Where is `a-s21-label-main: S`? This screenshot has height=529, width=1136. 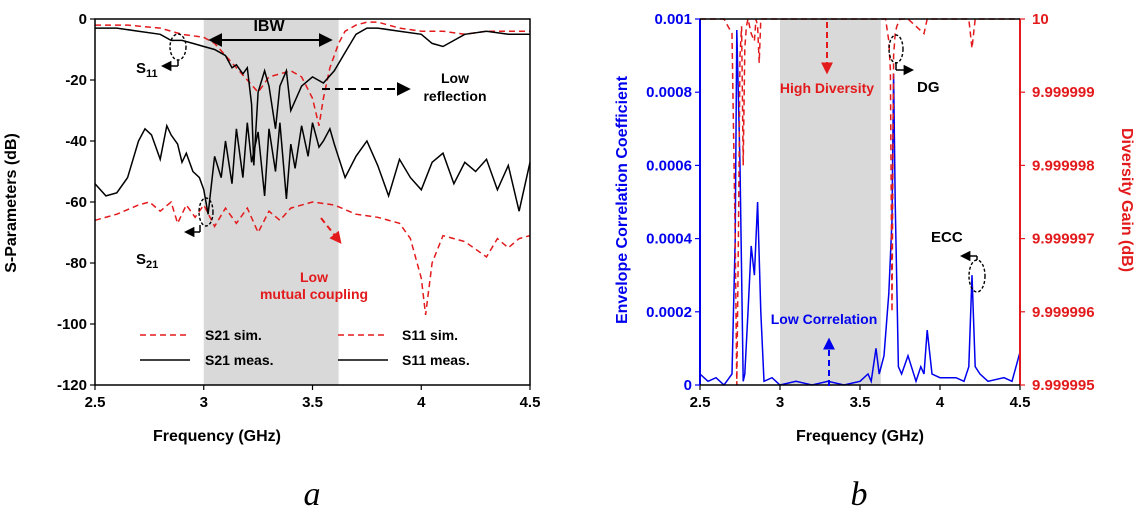 a-s21-label-main: S is located at coordinates (141, 259).